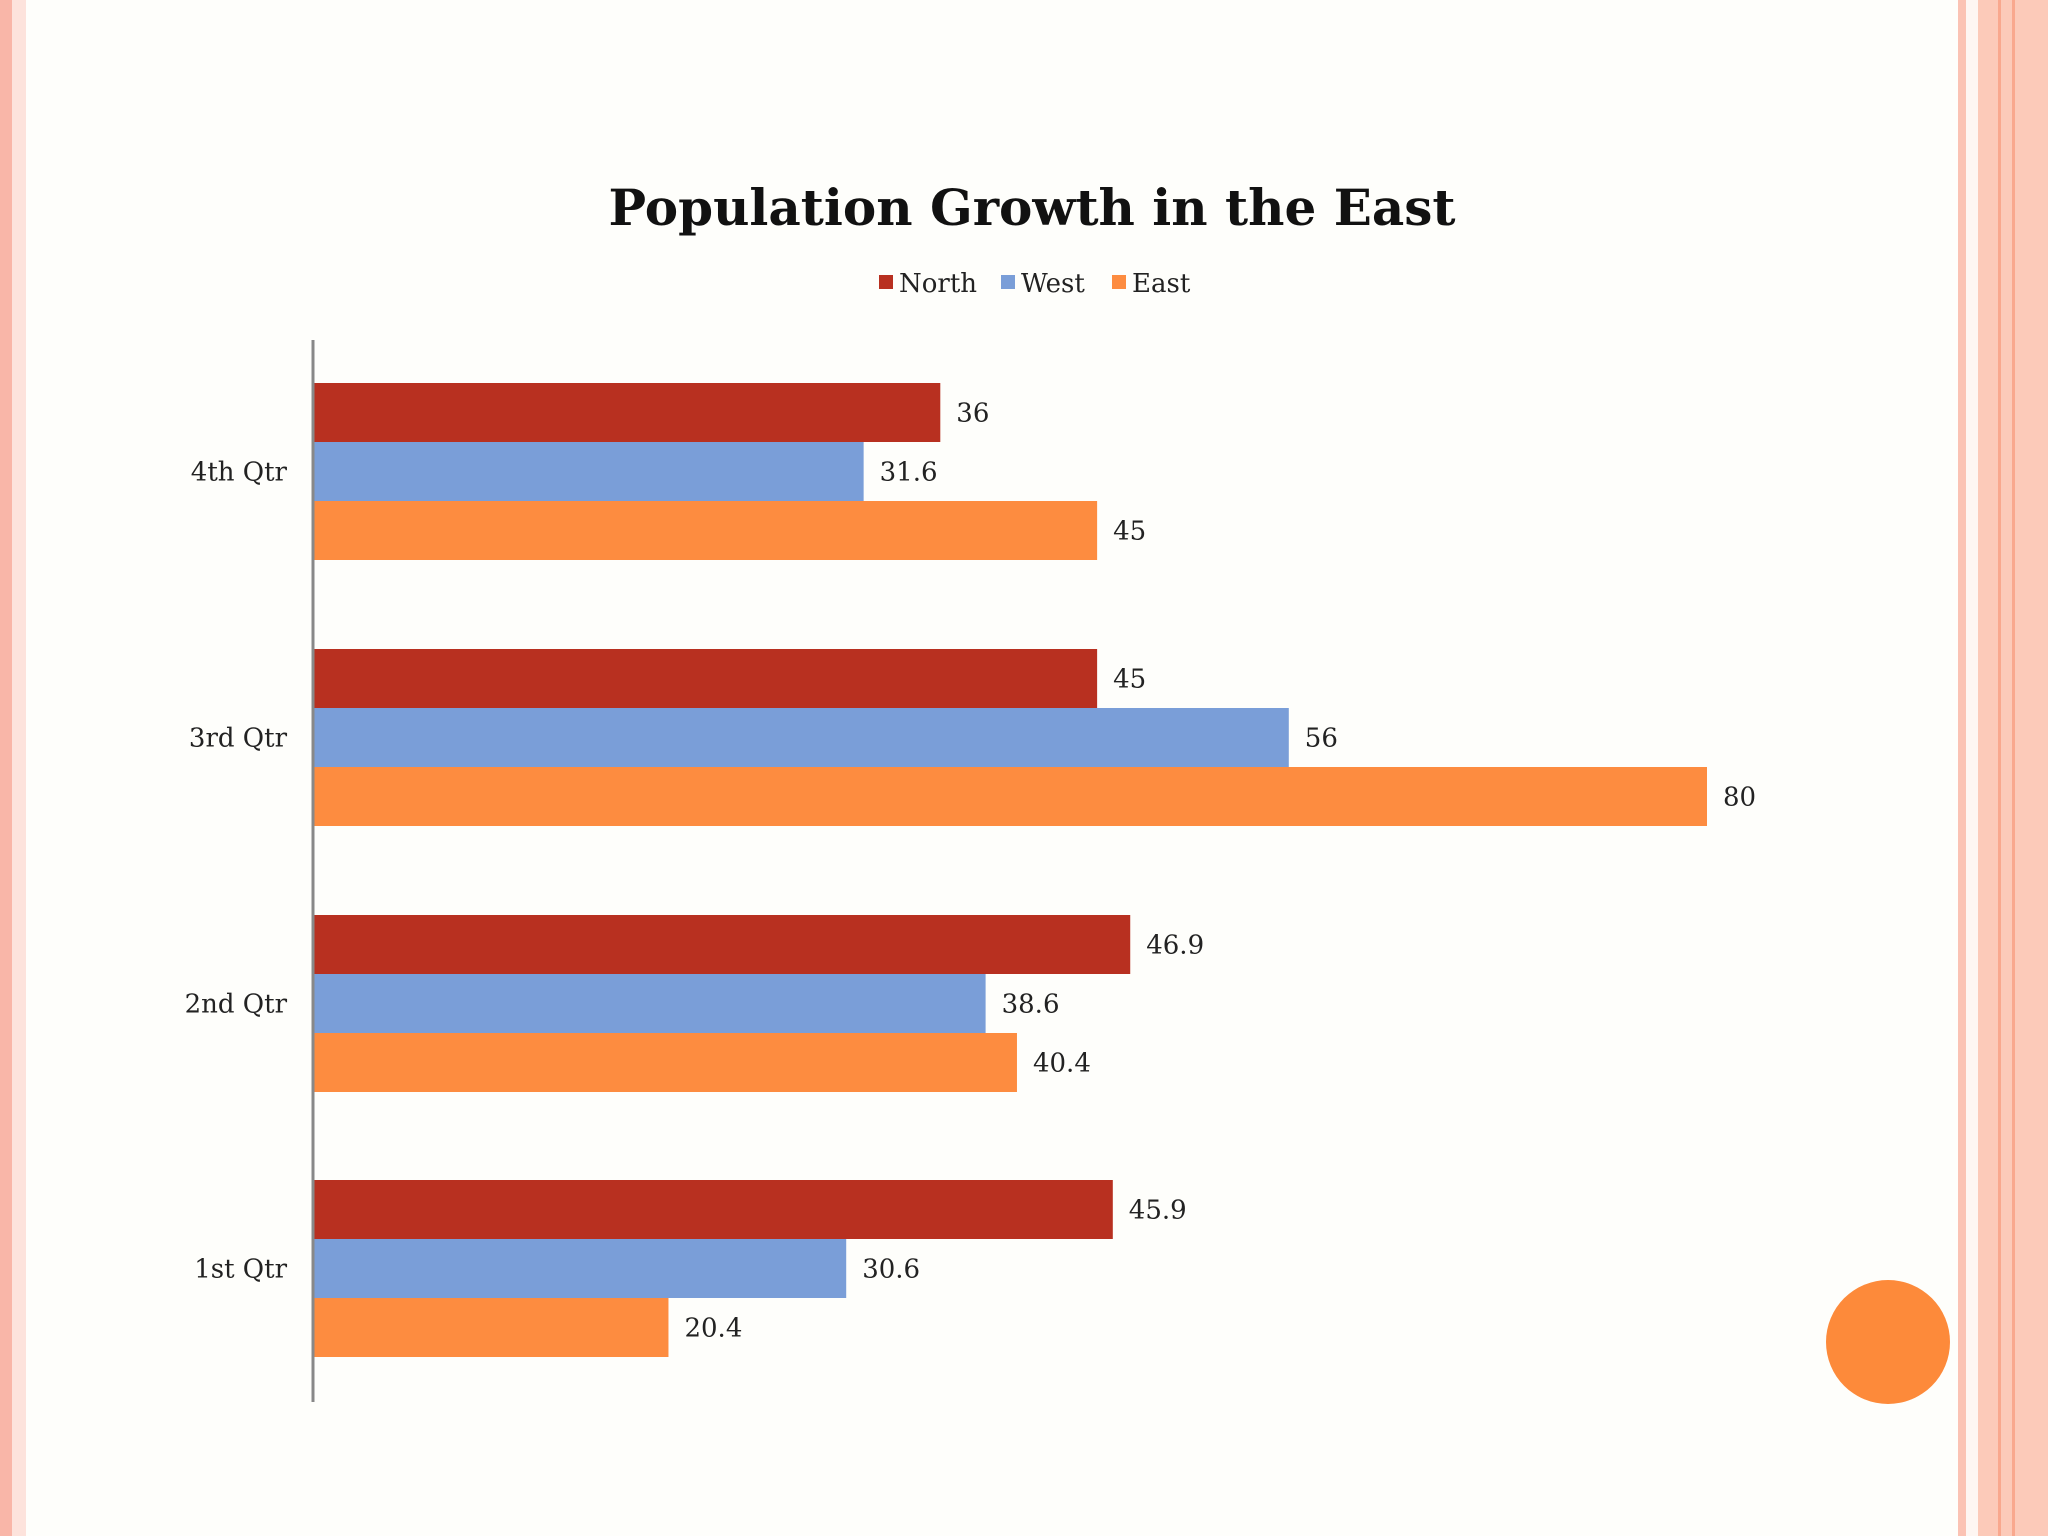 Image resolution: width=2048 pixels, height=1536 pixels. Describe the element at coordinates (1175, 946) in the screenshot. I see `data-label: 46.9` at that location.